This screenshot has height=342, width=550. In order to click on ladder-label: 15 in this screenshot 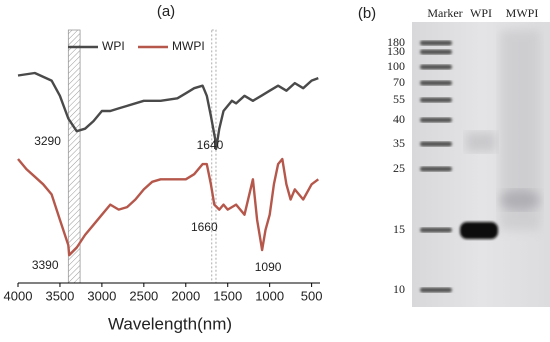, I will do `click(399, 229)`.